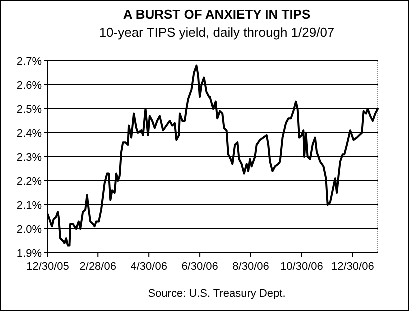 Image resolution: width=417 pixels, height=320 pixels. What do you see at coordinates (217, 294) in the screenshot?
I see `source-note: Source: U.S. Treasury Dept.` at bounding box center [217, 294].